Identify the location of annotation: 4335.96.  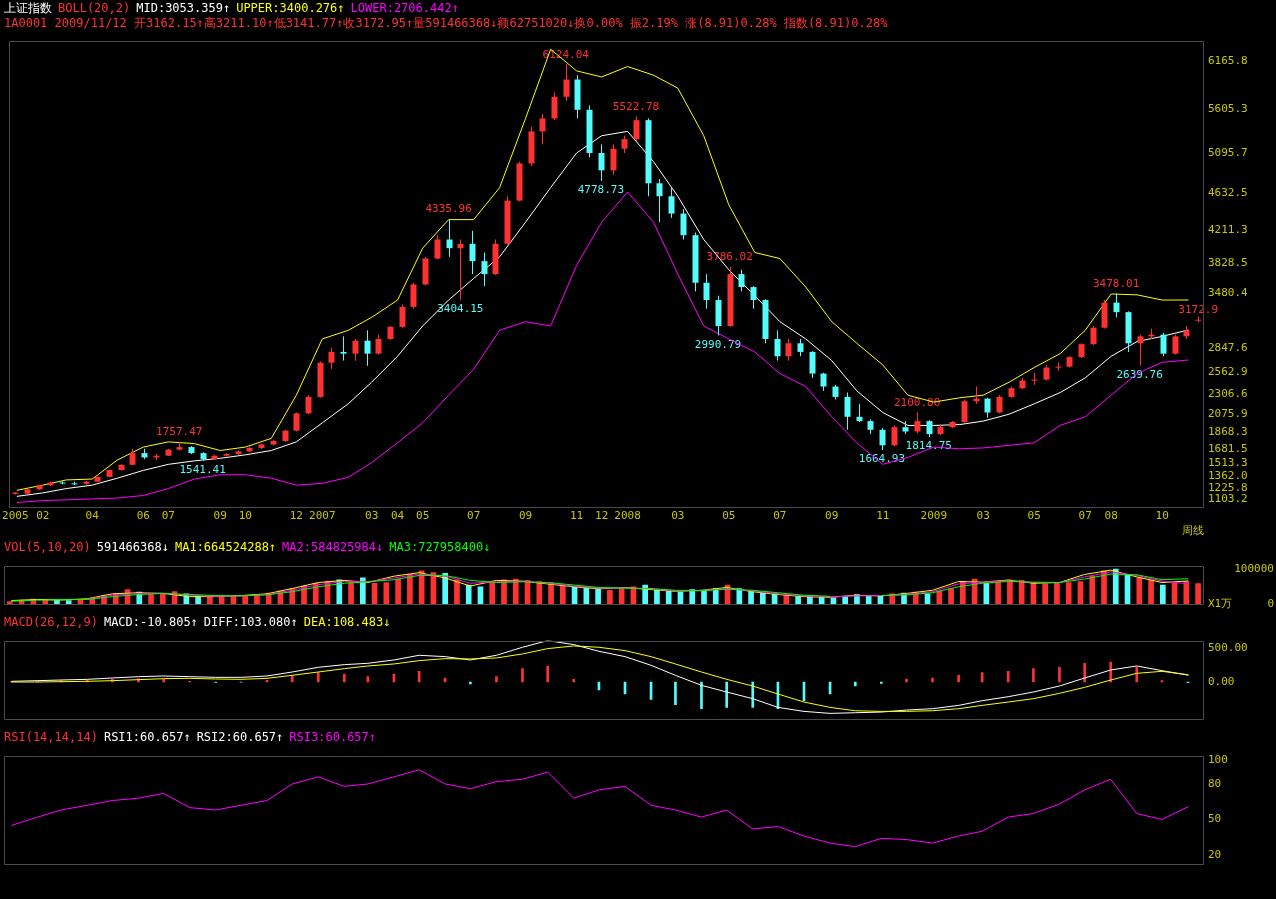
(448, 209).